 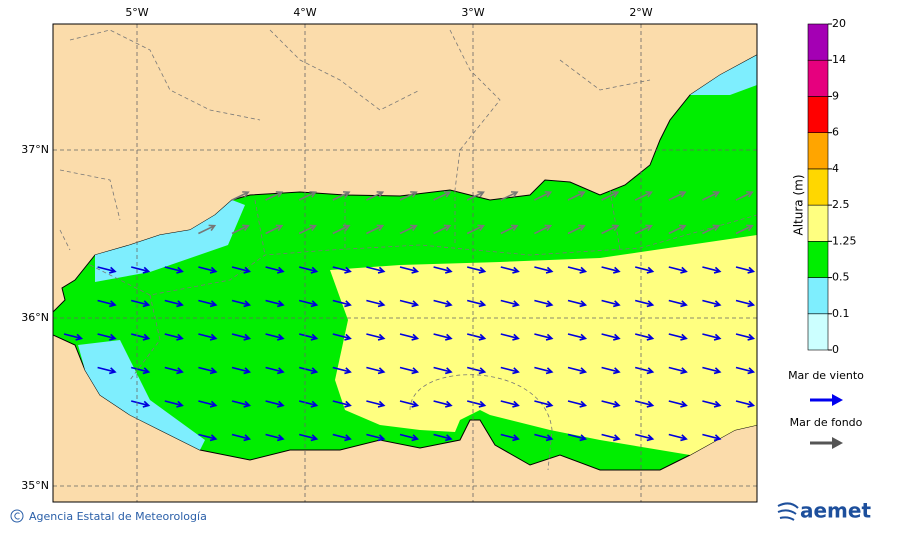 I want to click on lat-tick-label: 35°N, so click(x=35, y=485).